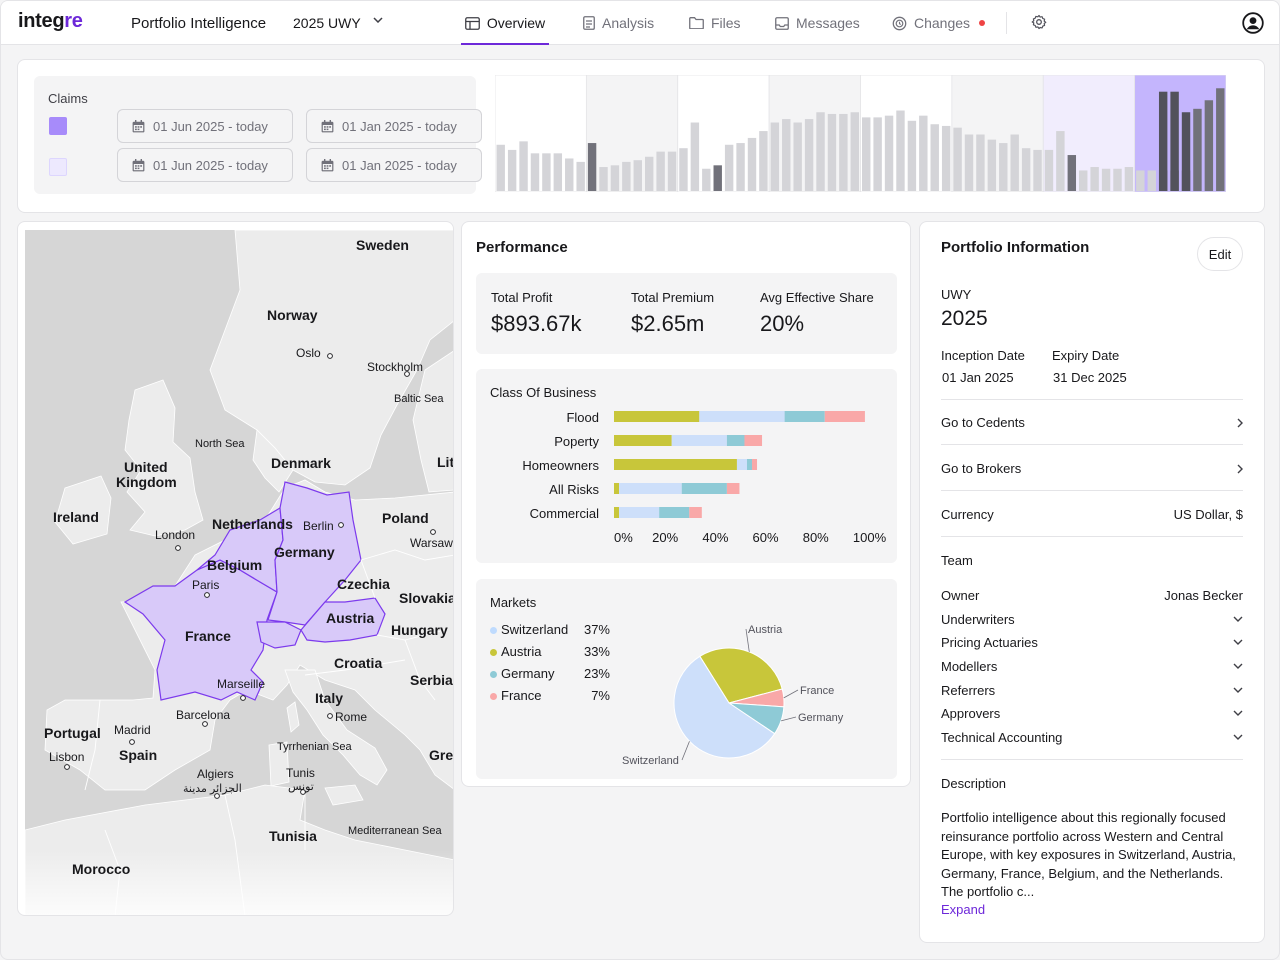  I want to click on expand-link: Expand, so click(963, 909).